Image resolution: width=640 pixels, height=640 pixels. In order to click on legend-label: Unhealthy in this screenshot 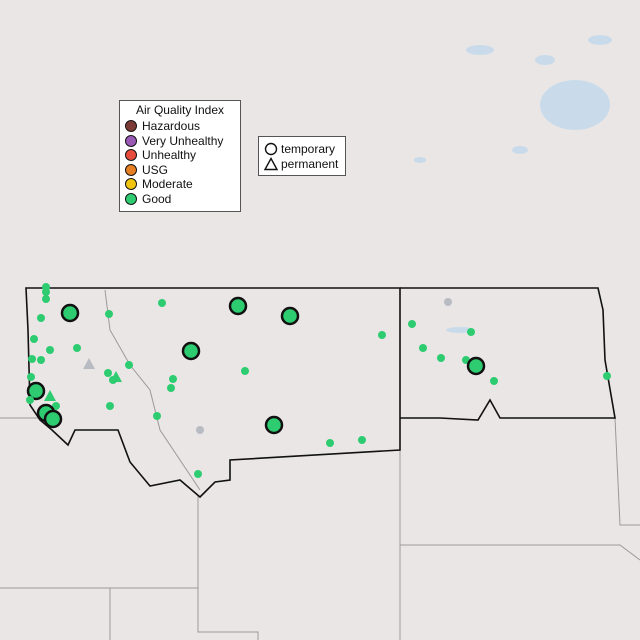, I will do `click(169, 155)`.